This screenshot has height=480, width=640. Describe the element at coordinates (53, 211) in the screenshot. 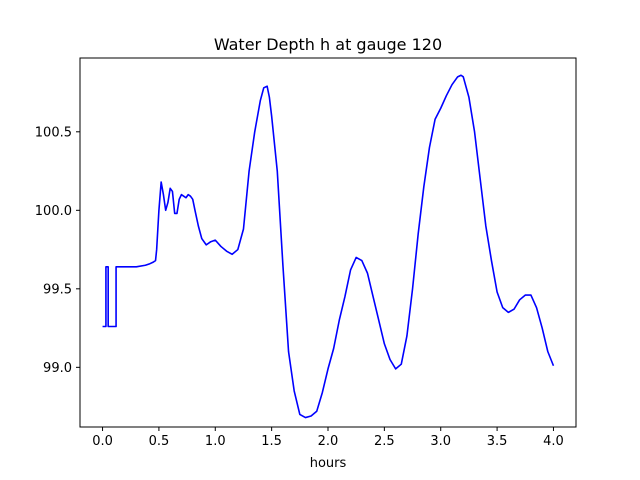

I see `y-tick-label: 100.0` at that location.